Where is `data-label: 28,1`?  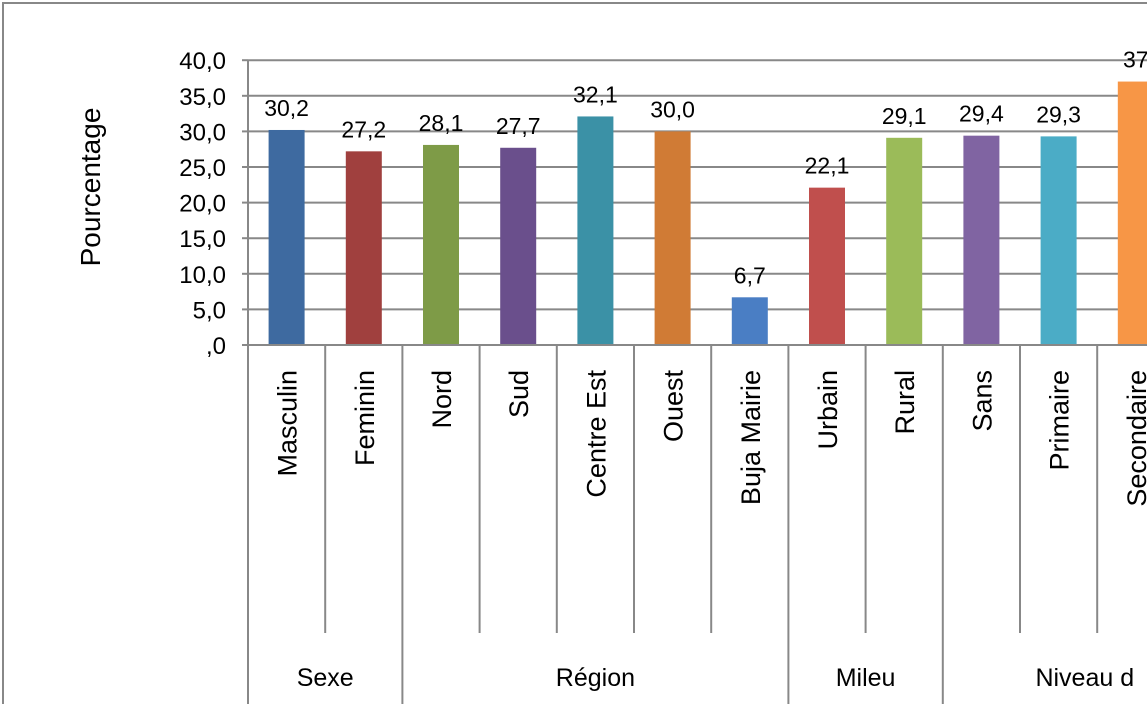 data-label: 28,1 is located at coordinates (441, 123).